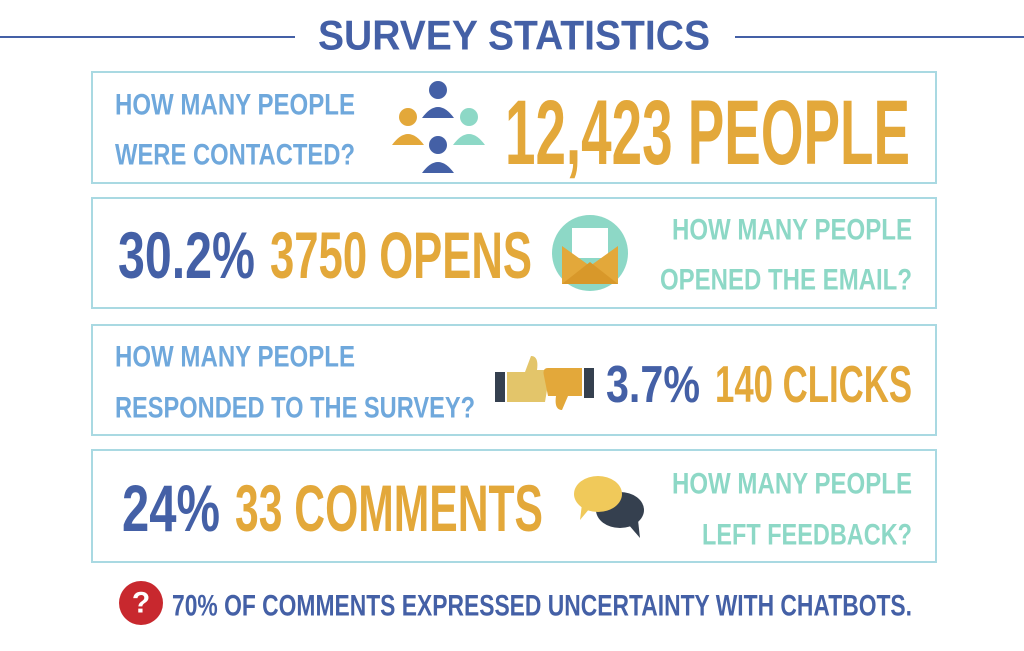 The width and height of the screenshot is (1024, 651). What do you see at coordinates (171, 508) in the screenshot?
I see `percent: 24%` at bounding box center [171, 508].